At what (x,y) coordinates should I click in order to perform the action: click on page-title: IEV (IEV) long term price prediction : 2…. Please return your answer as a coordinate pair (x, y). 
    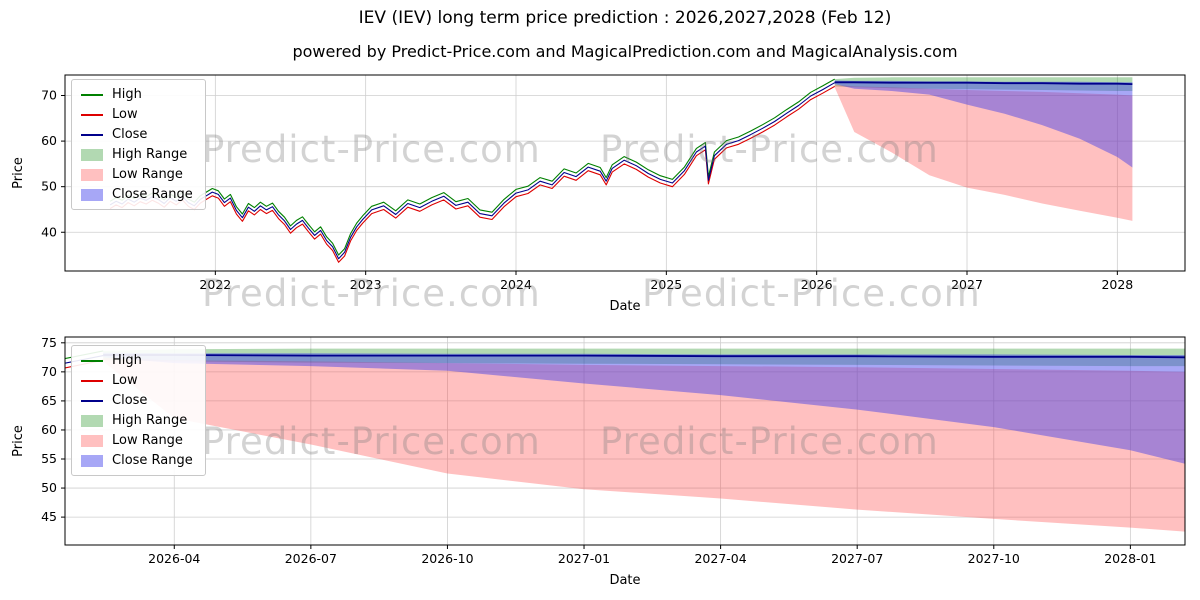
    Looking at the image, I should click on (625, 18).